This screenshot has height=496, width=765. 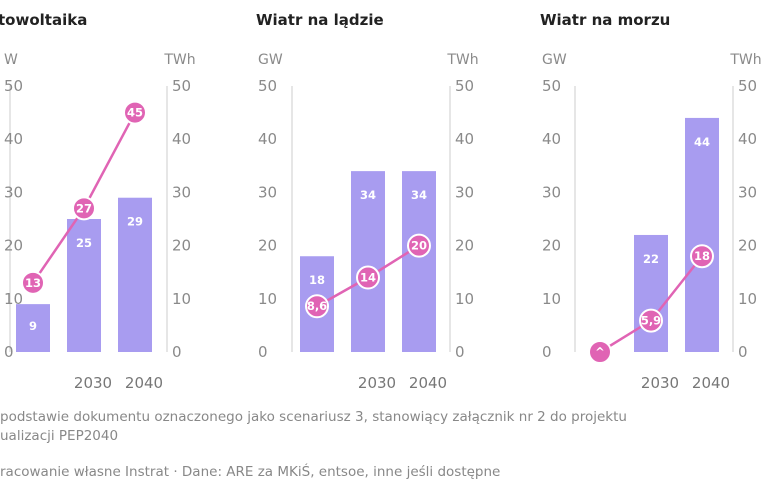 What do you see at coordinates (551, 86) in the screenshot?
I see `chart-3-left-tick-50: 50` at bounding box center [551, 86].